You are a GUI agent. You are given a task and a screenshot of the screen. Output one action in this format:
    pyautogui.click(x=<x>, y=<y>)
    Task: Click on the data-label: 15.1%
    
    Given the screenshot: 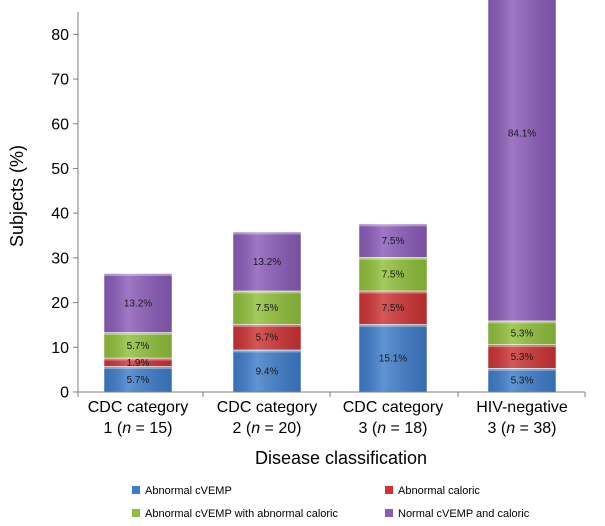 What is the action you would take?
    pyautogui.click(x=393, y=359)
    